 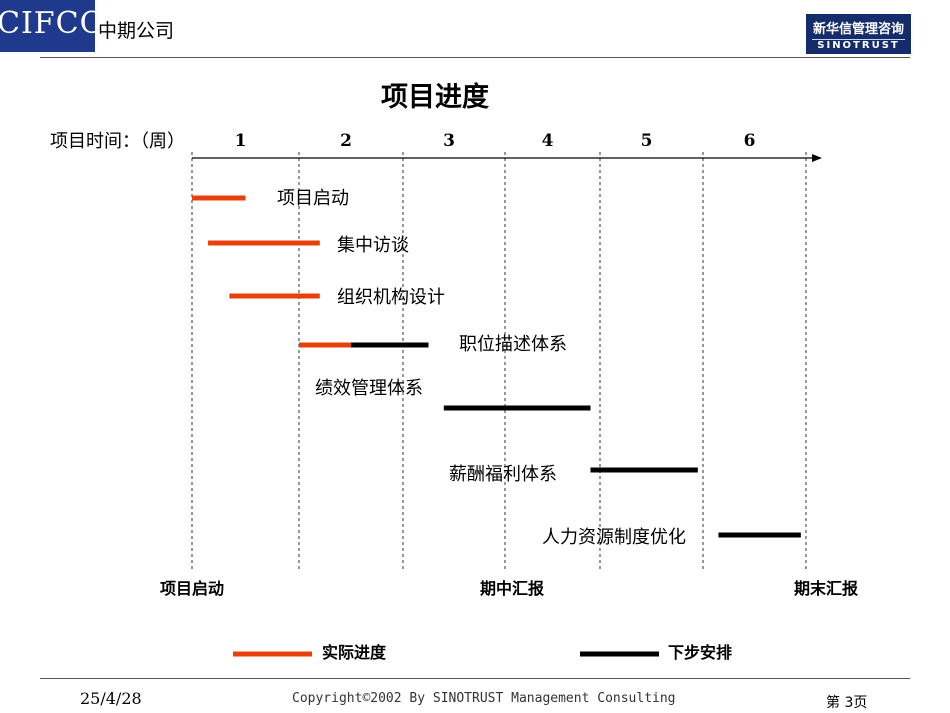 What do you see at coordinates (111, 698) in the screenshot?
I see `footer-date: 25/4/28` at bounding box center [111, 698].